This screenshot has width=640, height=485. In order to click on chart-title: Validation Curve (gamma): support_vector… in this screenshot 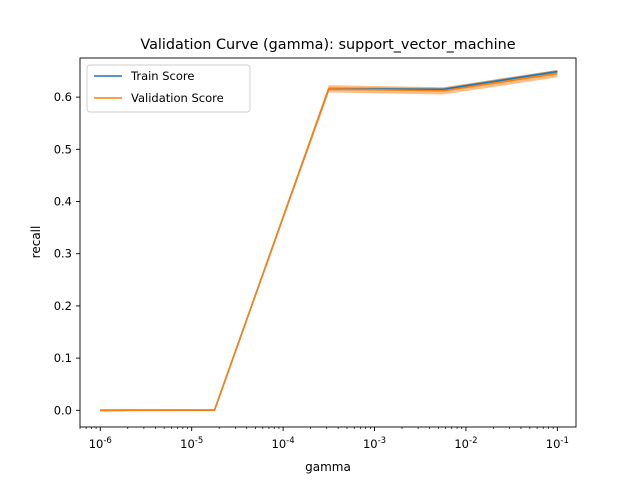, I will do `click(327, 45)`.